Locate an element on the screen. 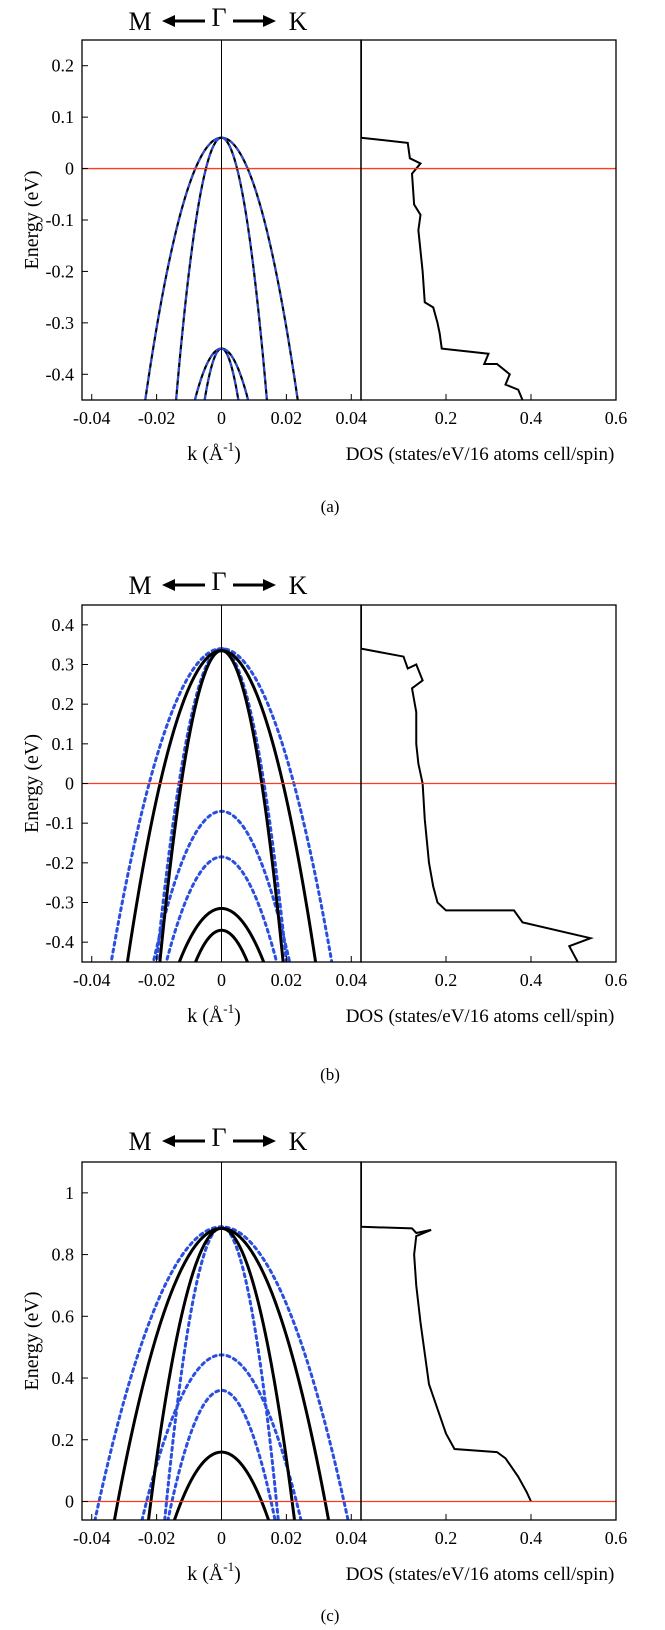 The image size is (665, 1630). panel-caption: (b) is located at coordinates (330, 1074).